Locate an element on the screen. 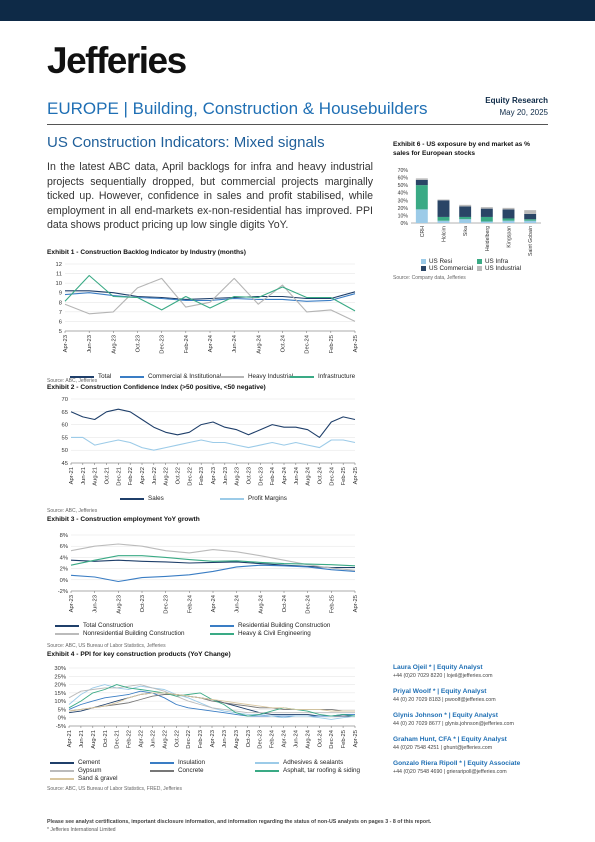 This screenshot has height=842, width=595. analyst-name: Laura Ojeil * | Equity Analyst is located at coordinates (438, 667).